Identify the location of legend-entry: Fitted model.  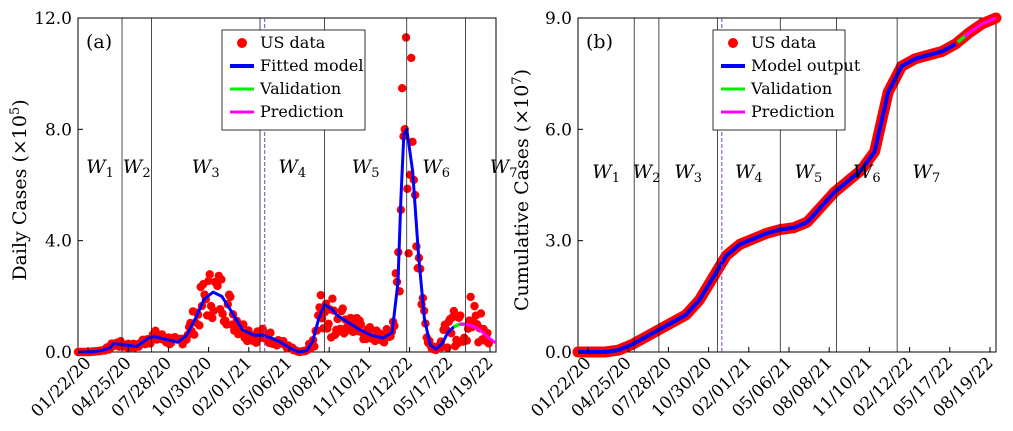
(312, 65).